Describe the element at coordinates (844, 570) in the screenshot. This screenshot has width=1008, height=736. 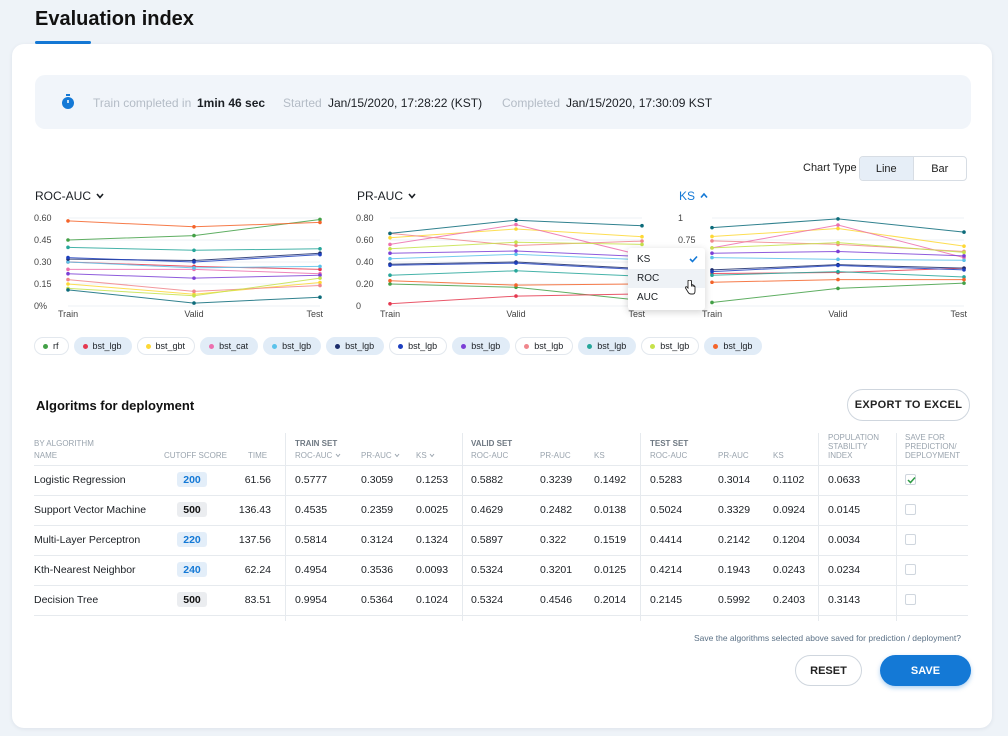
I see `metric-value: 0.0234` at that location.